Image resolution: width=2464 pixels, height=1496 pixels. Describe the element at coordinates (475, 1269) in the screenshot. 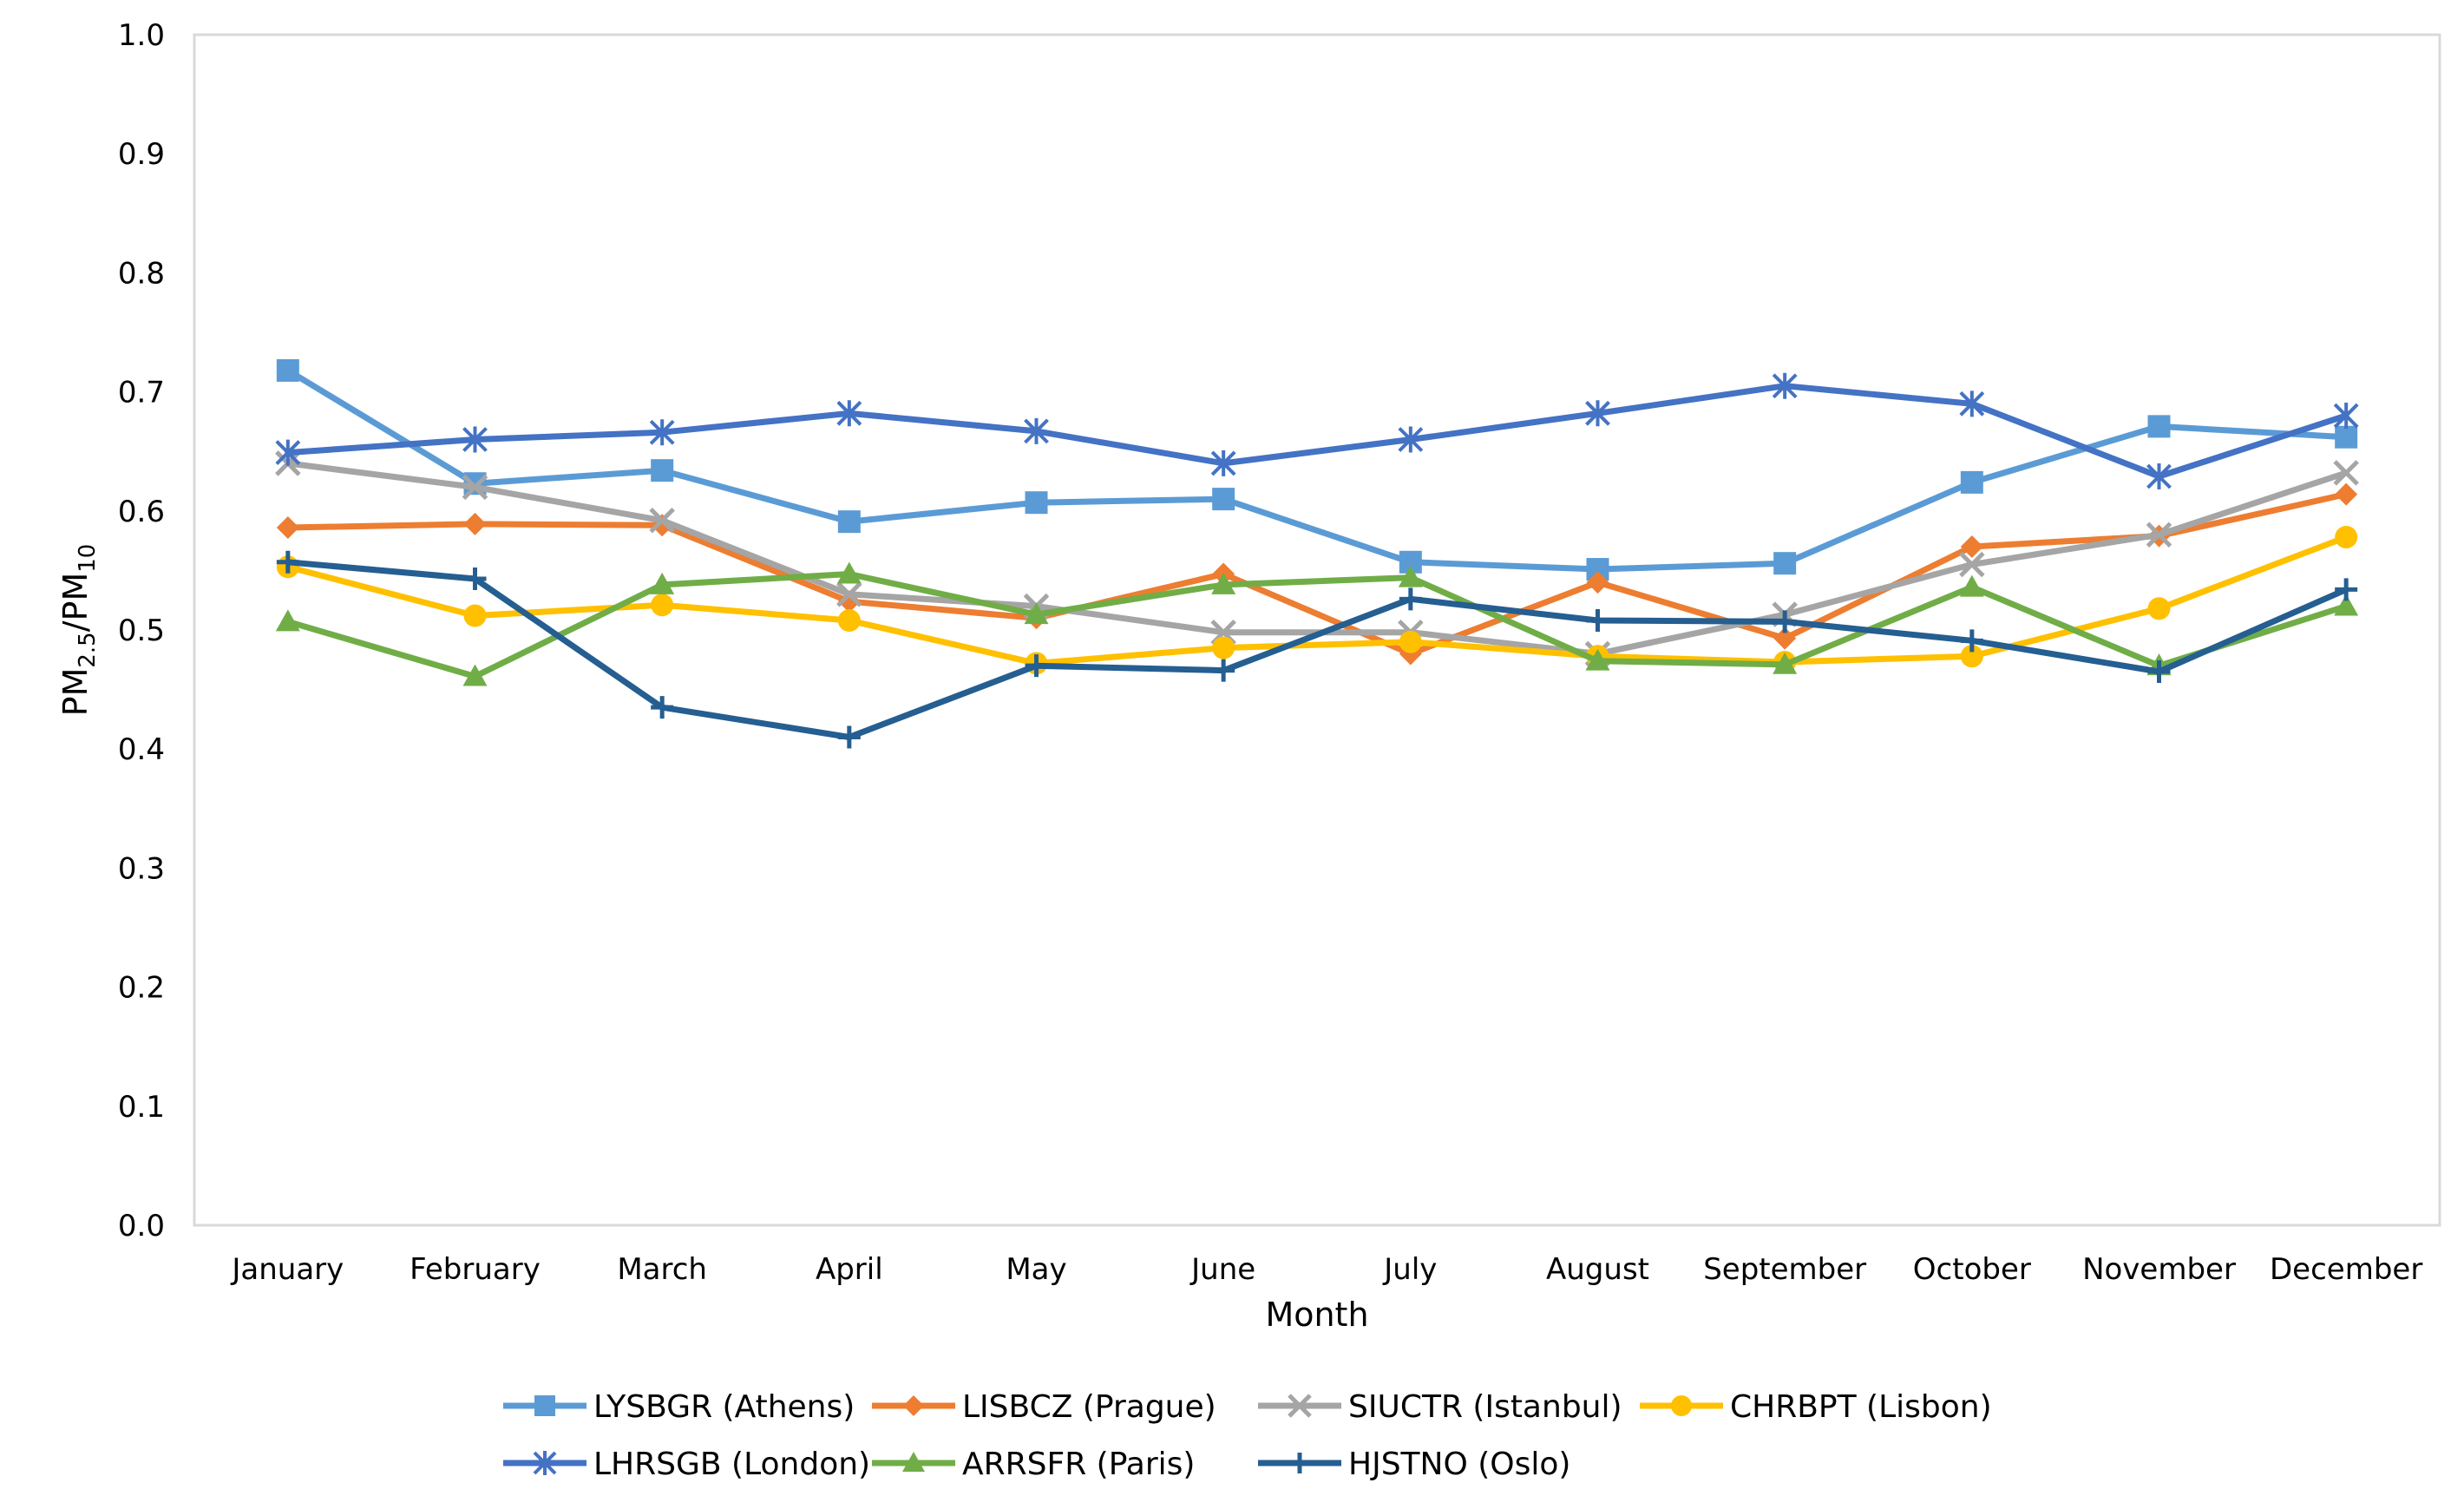

I see `x-tick-label: February` at that location.